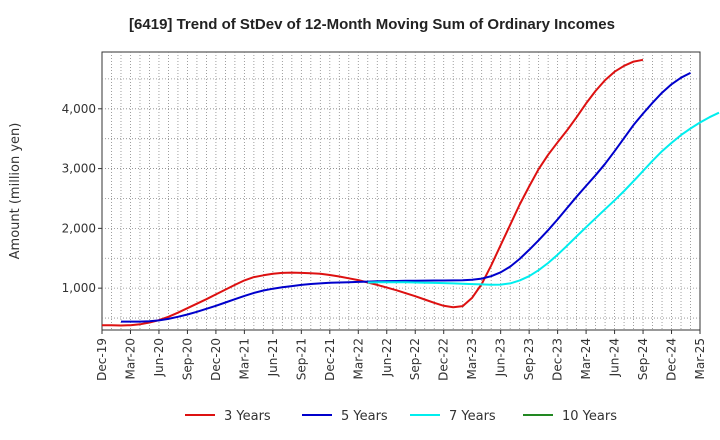  I want to click on x-tick-label: Mar-23, so click(472, 358).